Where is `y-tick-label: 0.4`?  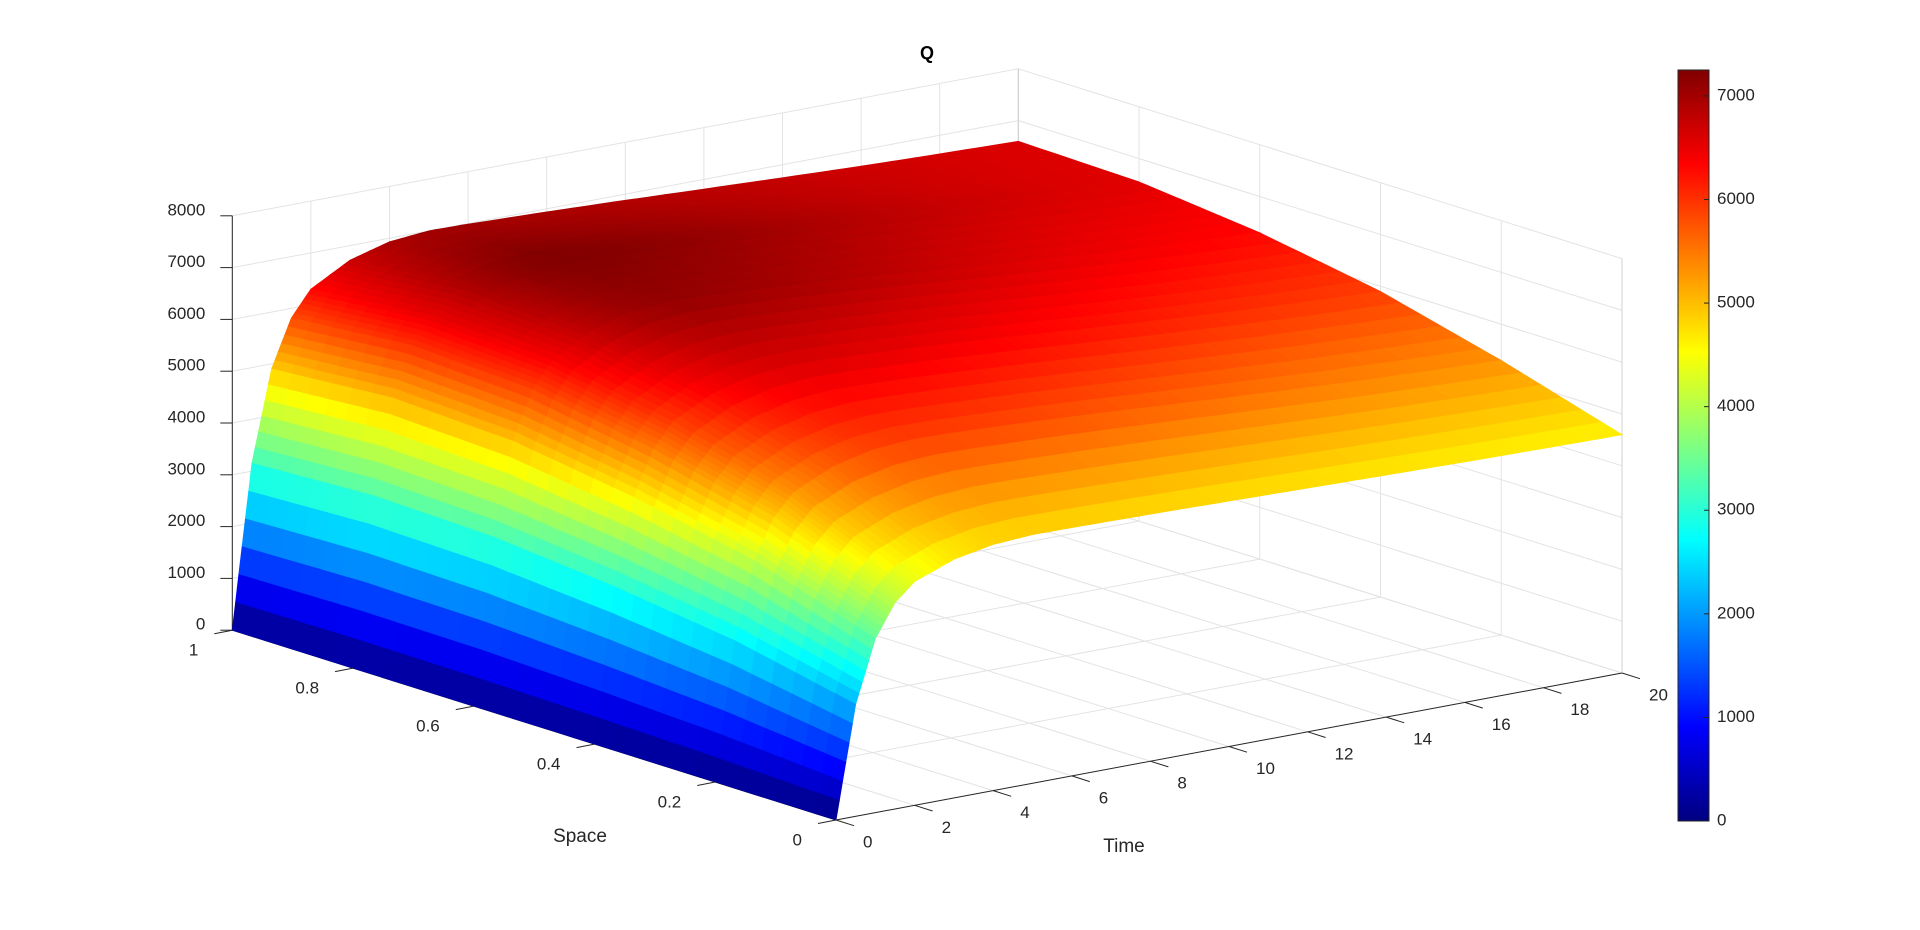
y-tick-label: 0.4 is located at coordinates (549, 764).